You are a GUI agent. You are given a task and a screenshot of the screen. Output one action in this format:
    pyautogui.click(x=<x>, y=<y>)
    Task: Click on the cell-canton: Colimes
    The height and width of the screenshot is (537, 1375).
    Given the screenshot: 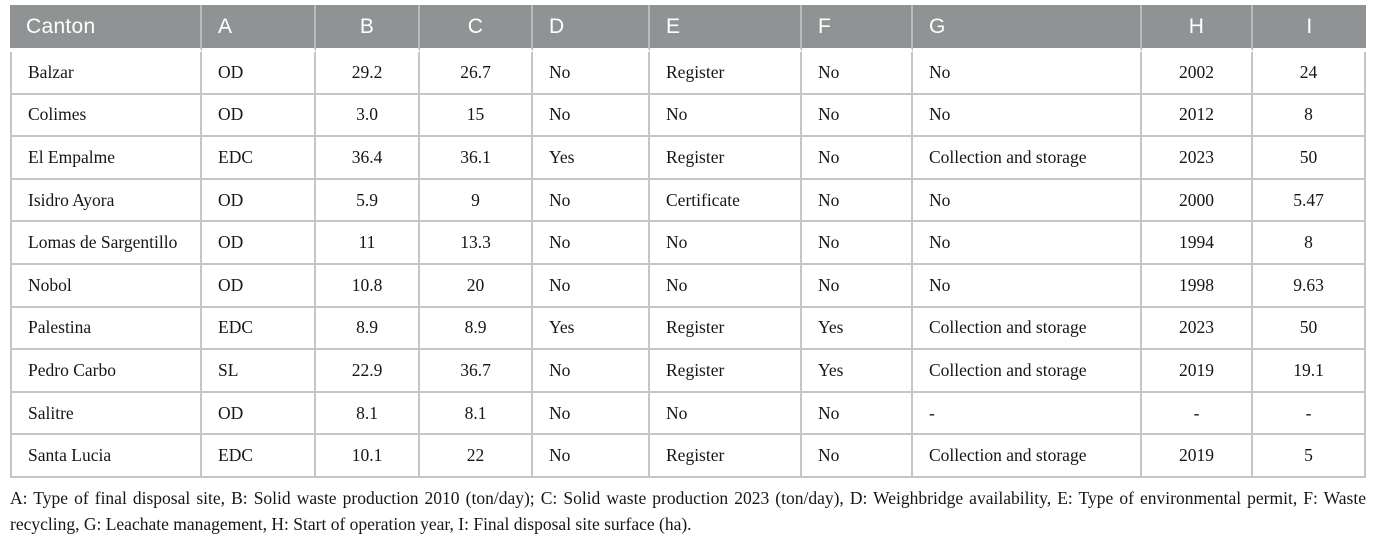 What is the action you would take?
    pyautogui.click(x=106, y=116)
    